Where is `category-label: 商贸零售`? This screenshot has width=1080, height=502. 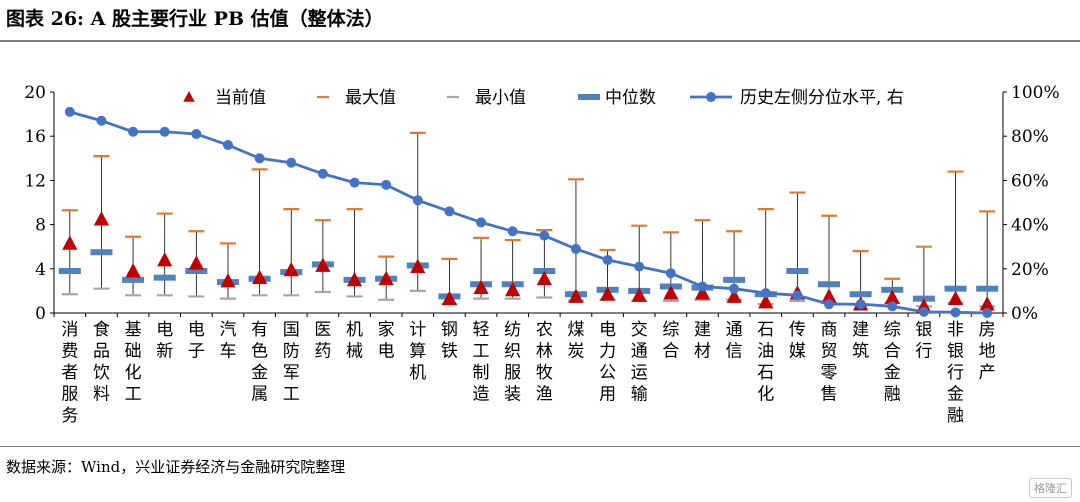 category-label: 商贸零售 is located at coordinates (829, 362).